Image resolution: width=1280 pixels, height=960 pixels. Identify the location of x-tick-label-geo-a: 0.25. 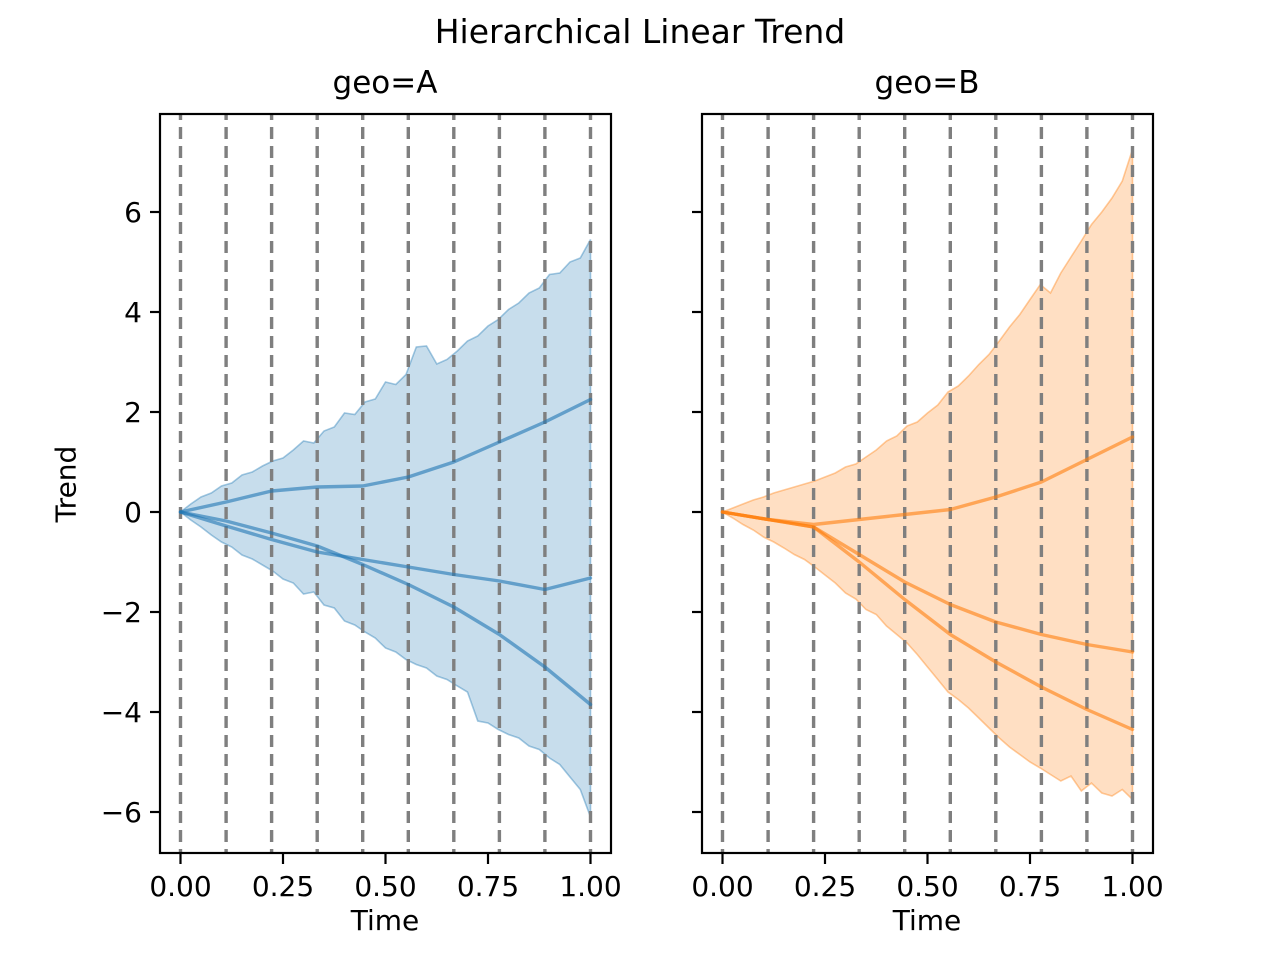
(283, 886).